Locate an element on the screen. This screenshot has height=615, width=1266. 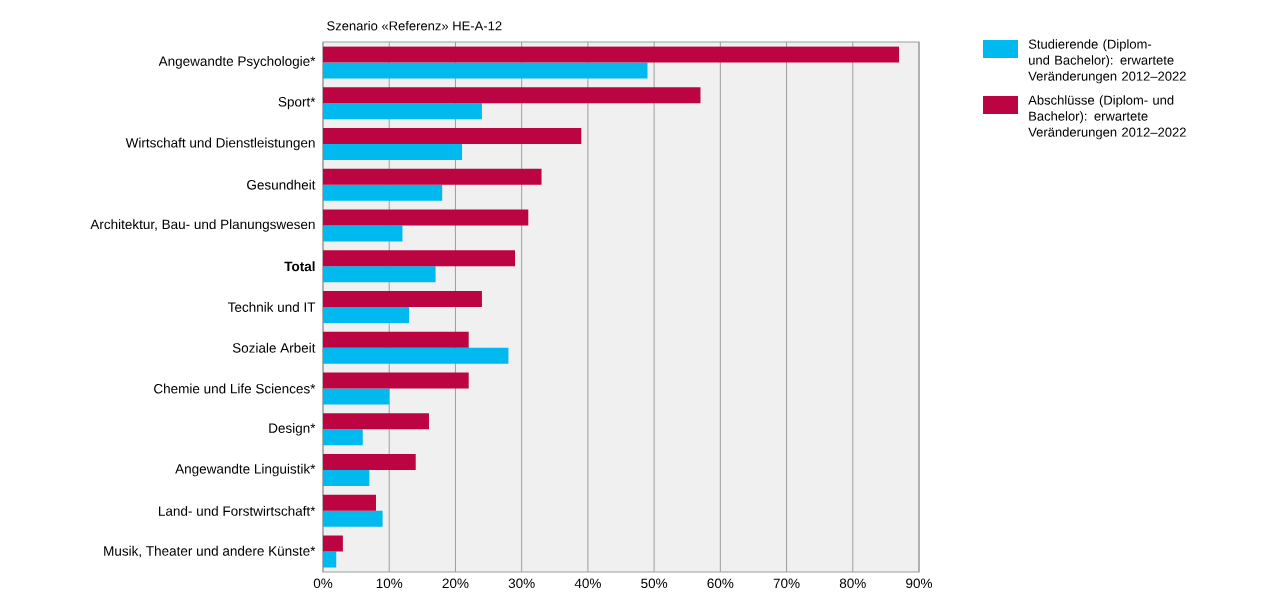
x-tick-label: 60% is located at coordinates (720, 583).